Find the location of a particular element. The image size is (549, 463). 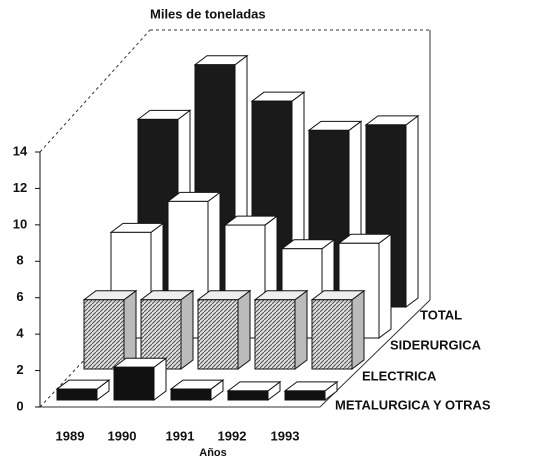

legend-label: METALURGICA Y OTRAS is located at coordinates (413, 404).